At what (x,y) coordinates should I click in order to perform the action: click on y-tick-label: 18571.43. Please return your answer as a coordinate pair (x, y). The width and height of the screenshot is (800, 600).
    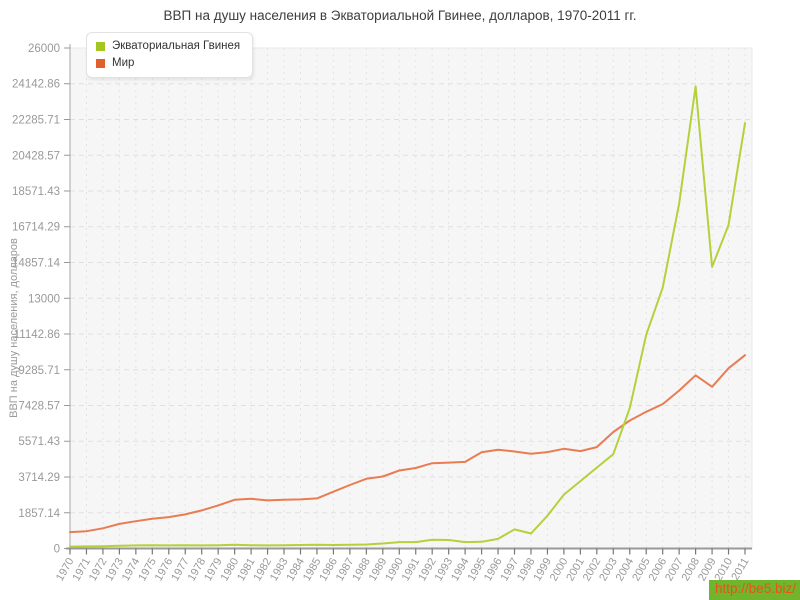
    Looking at the image, I should click on (36, 192).